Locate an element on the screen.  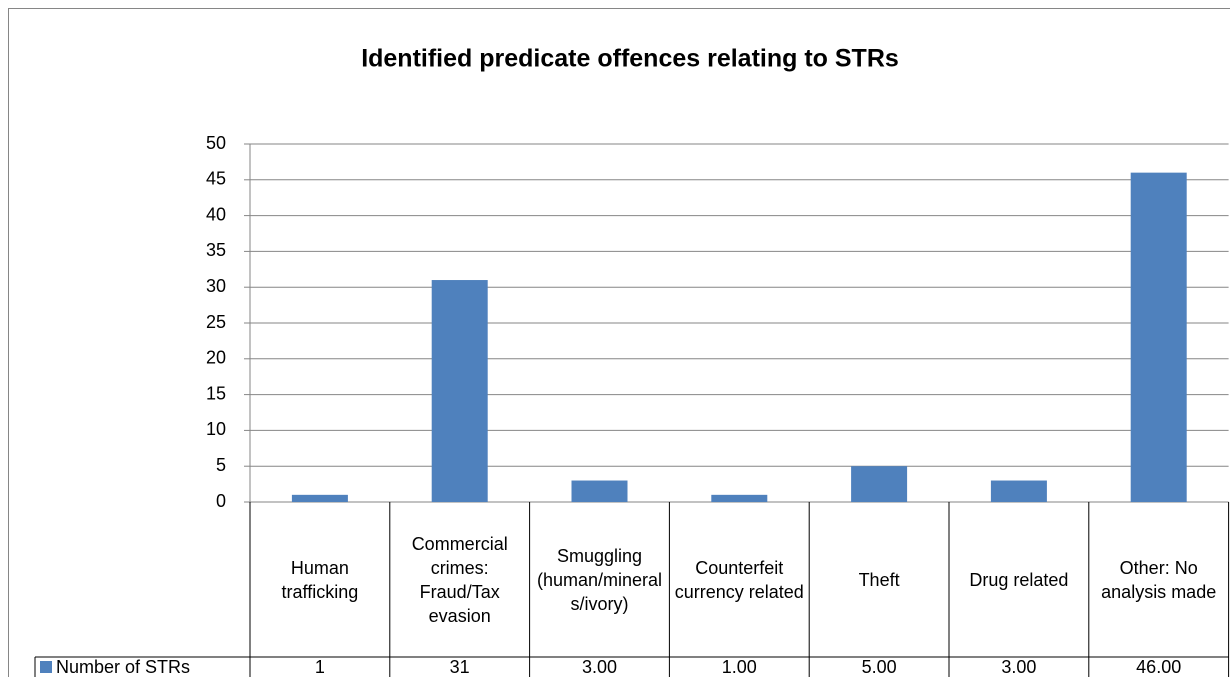
legend-key is located at coordinates (46, 667).